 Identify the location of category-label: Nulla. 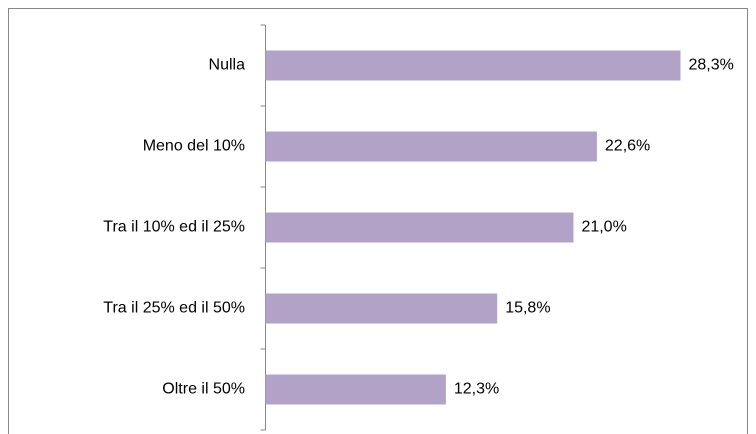
(227, 65).